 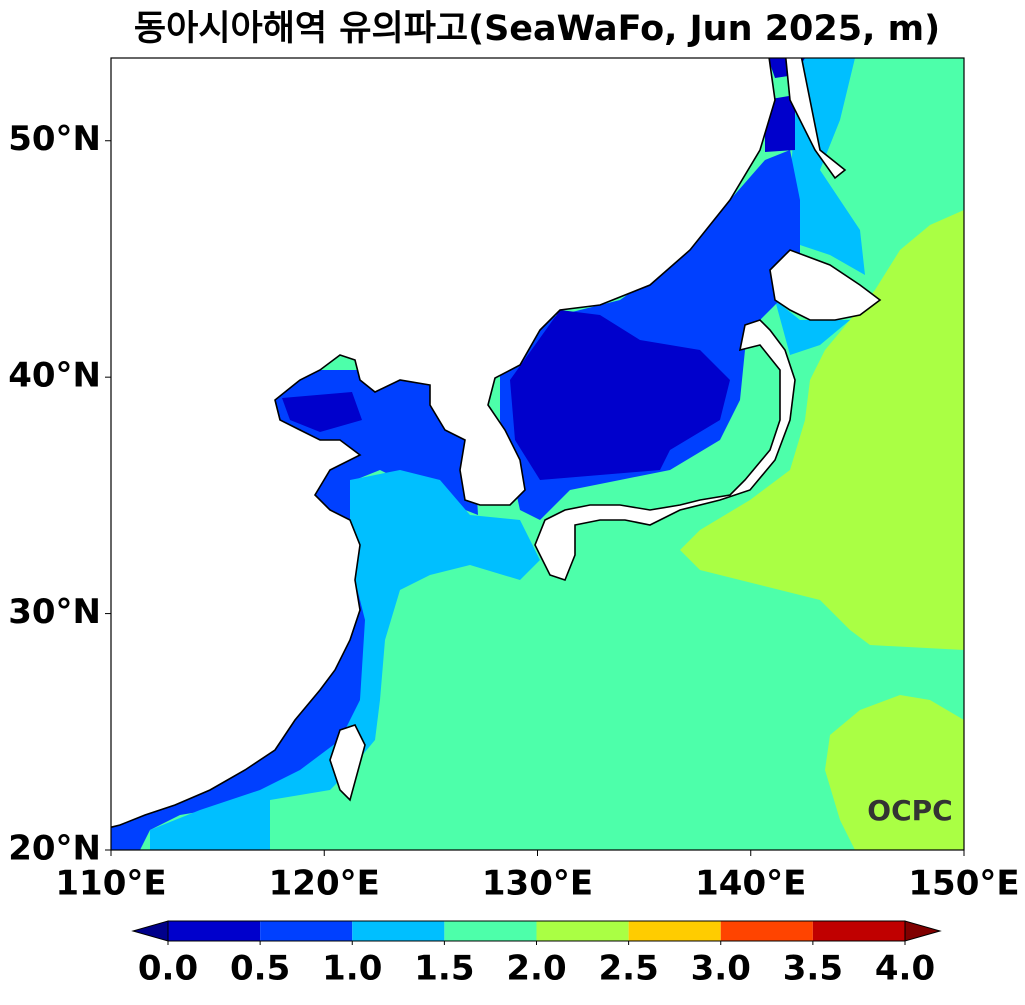 I want to click on colorbar-label: 3.0, so click(x=721, y=969).